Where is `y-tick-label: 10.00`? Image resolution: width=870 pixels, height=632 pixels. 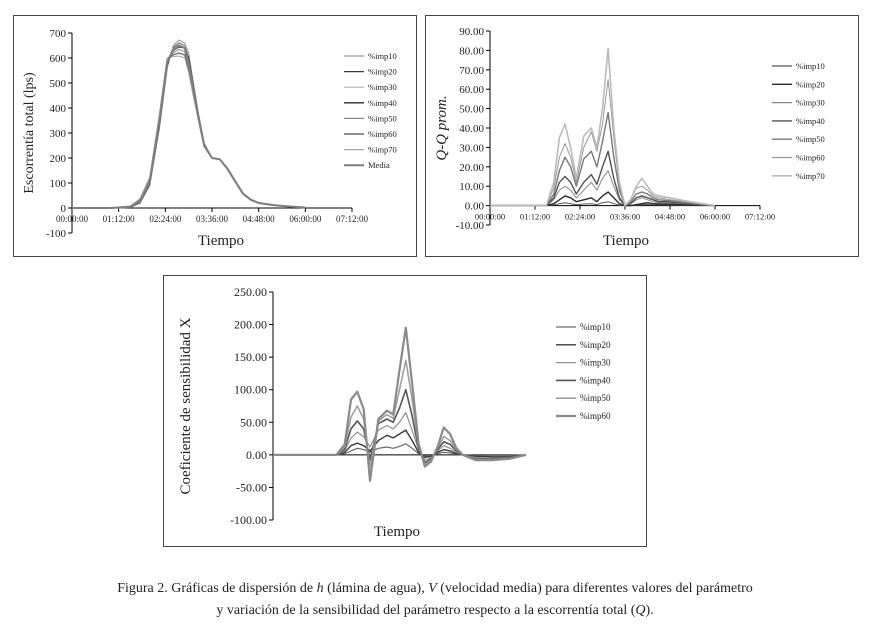 y-tick-label: 10.00 is located at coordinates (471, 187).